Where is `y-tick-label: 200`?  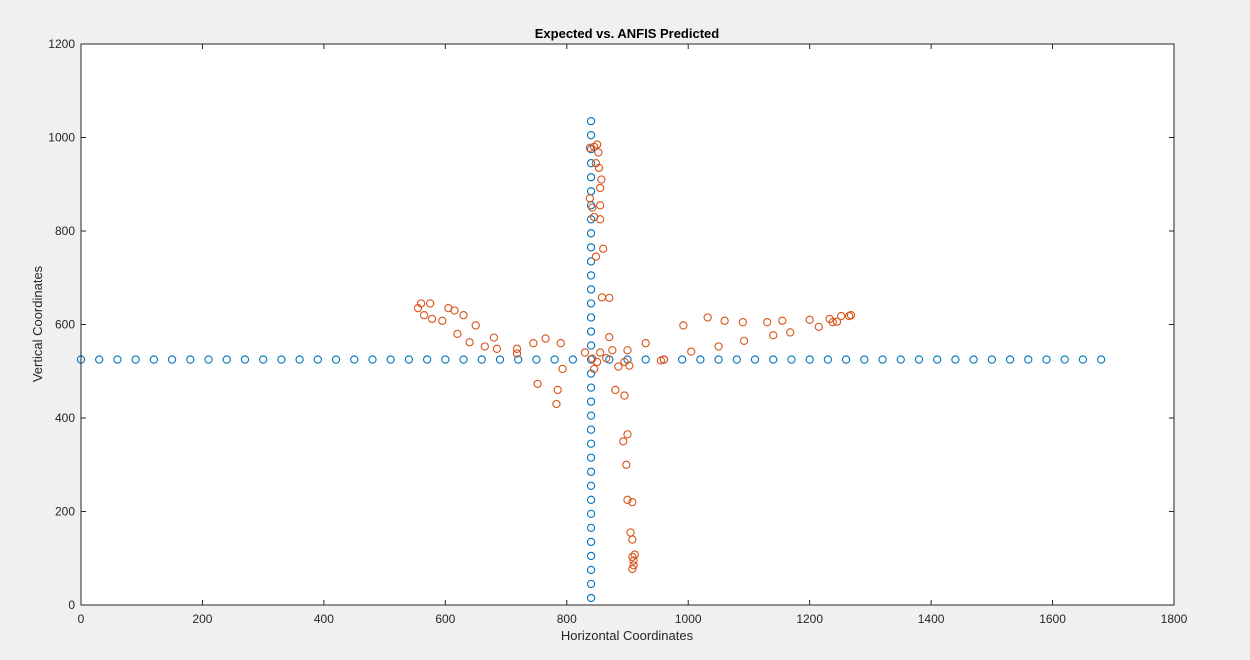
y-tick-label: 200 is located at coordinates (65, 512).